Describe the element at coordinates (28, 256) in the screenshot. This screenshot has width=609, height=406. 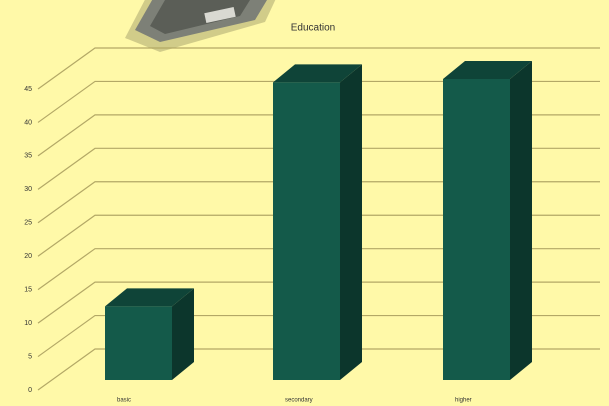
I see `y-tick-label: 20` at that location.